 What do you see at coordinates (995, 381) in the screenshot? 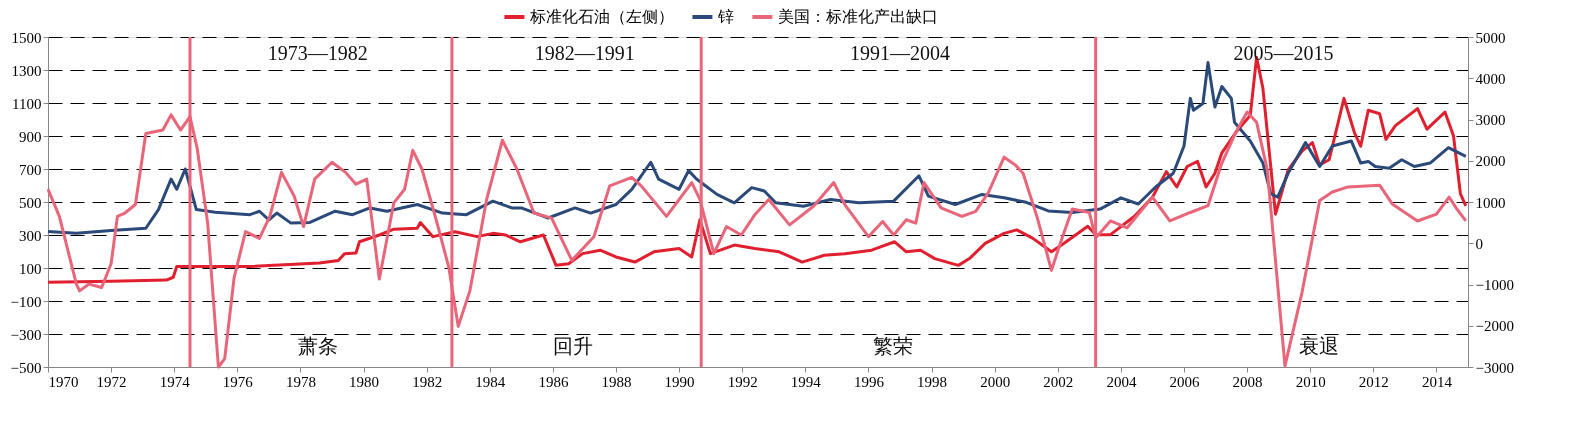
I see `x-tick-label: 2000` at bounding box center [995, 381].